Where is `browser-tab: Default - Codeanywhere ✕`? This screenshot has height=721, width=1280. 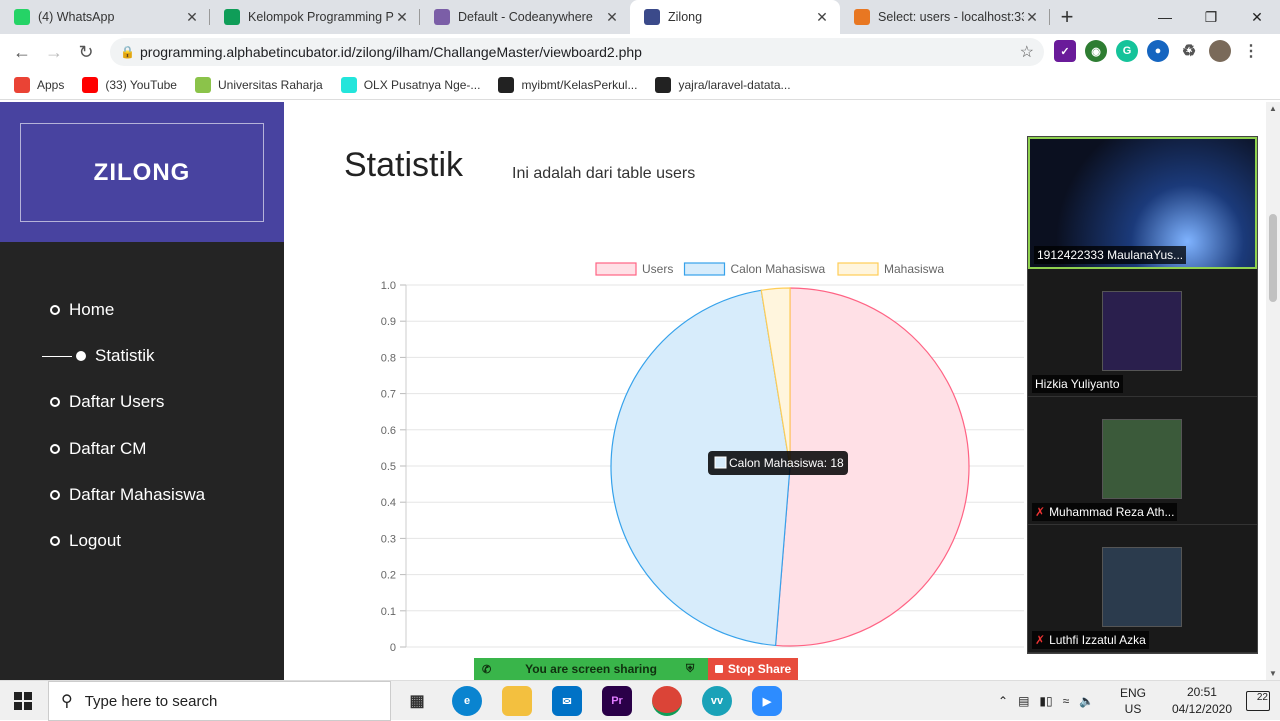 browser-tab: Default - Codeanywhere ✕ is located at coordinates (525, 17).